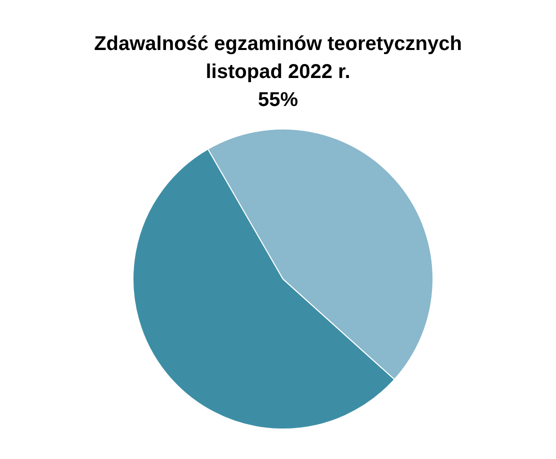 The width and height of the screenshot is (556, 459). What do you see at coordinates (278, 58) in the screenshot?
I see `chart-title: Zdawalność egzaminów teoretycznych listopad 2022 r.` at bounding box center [278, 58].